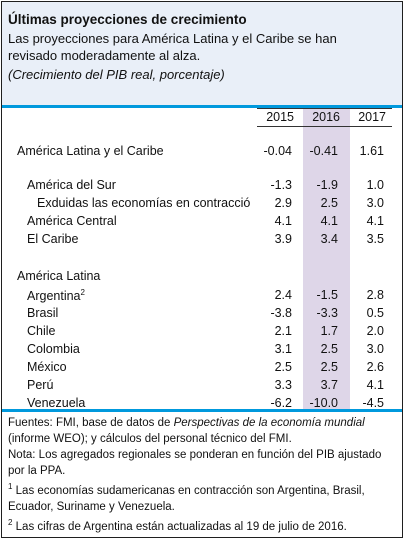 This screenshot has height=541, width=406. I want to click on cell-2017: 3.5, so click(375, 239).